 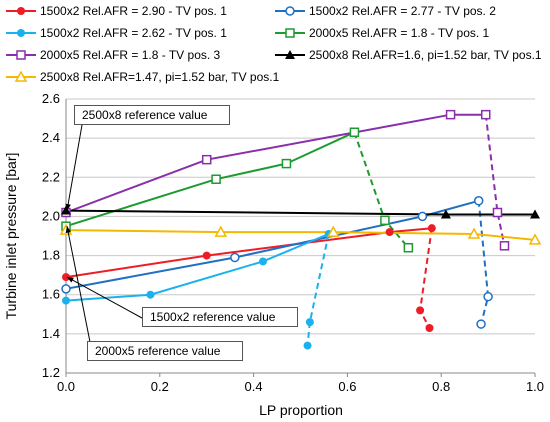 I want to click on x-tick-label-5: 1.0, so click(x=535, y=386).